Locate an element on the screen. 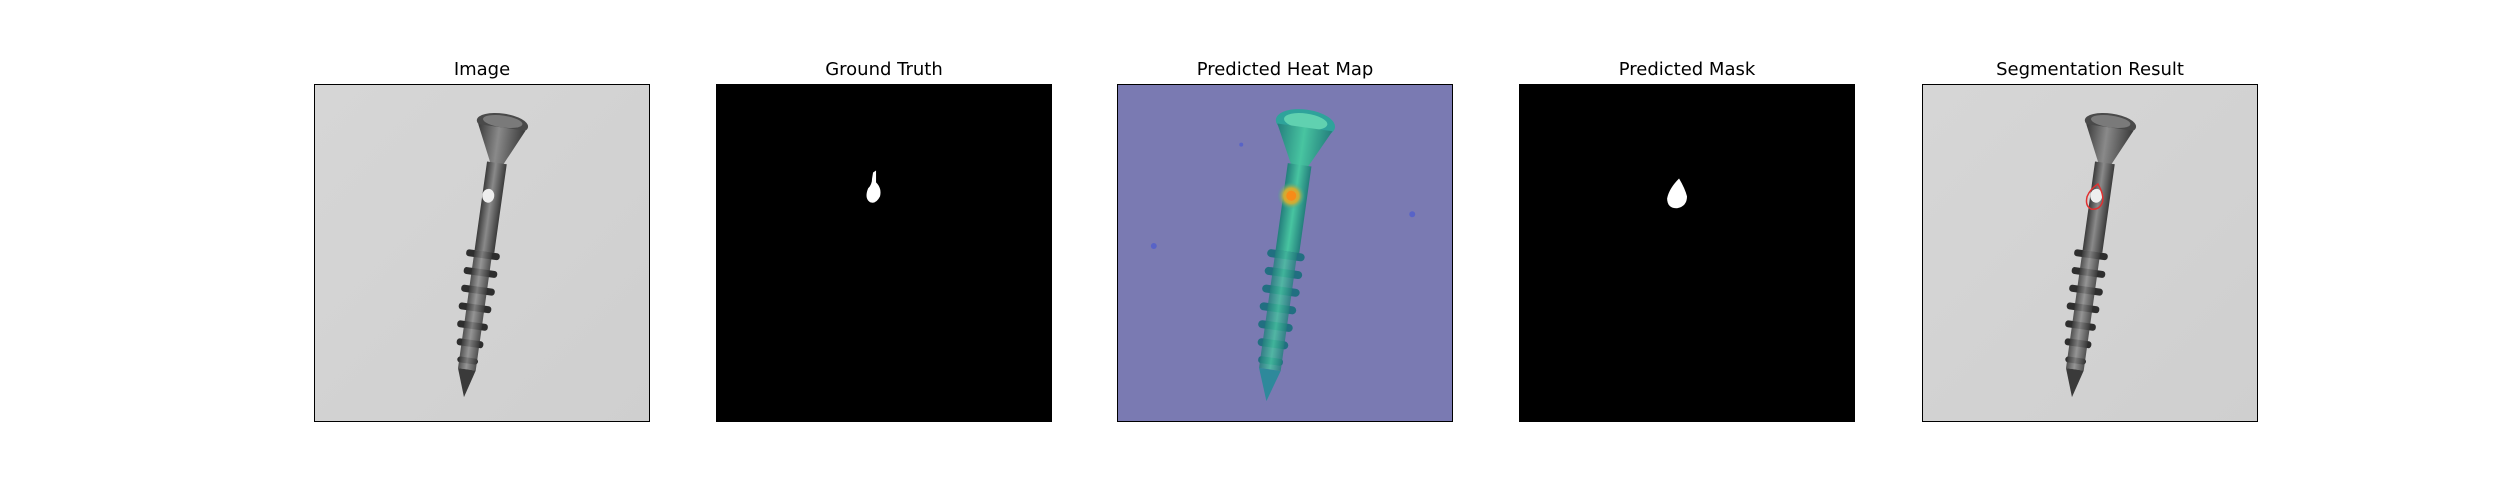  defect-contour is located at coordinates (2094, 196).